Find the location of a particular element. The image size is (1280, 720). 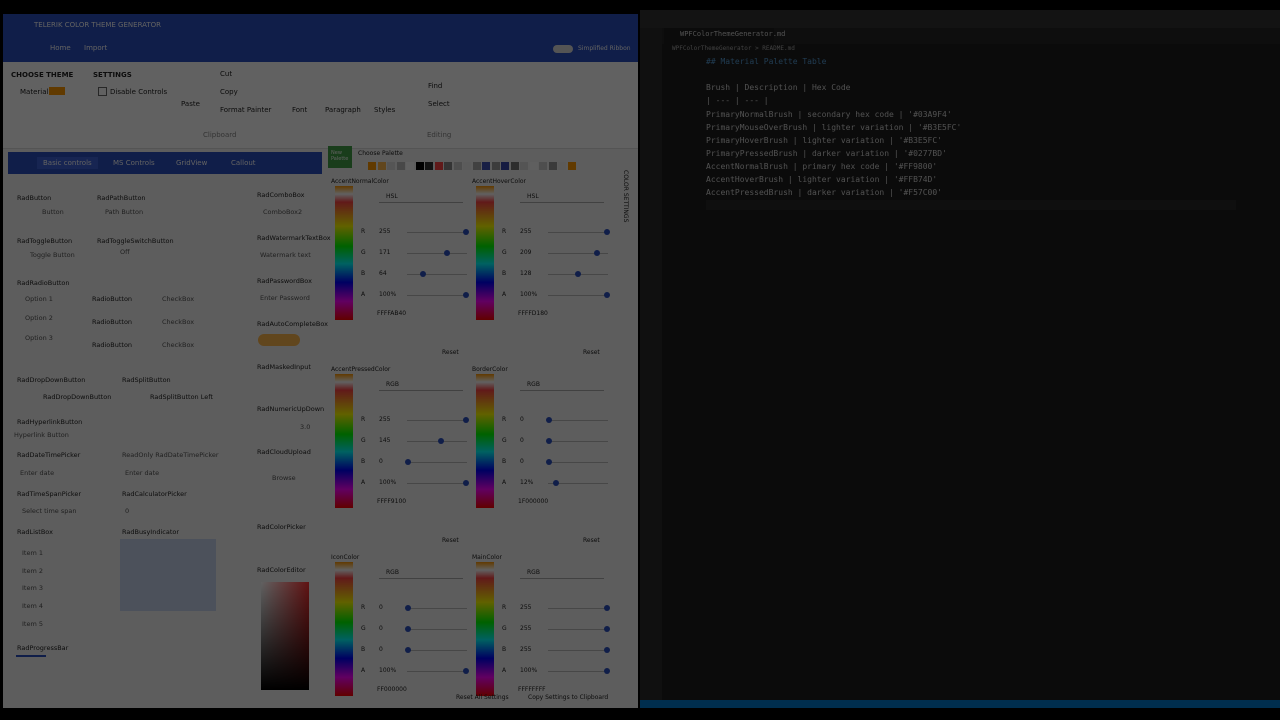

ribbon-cut: Cut is located at coordinates (226, 74).